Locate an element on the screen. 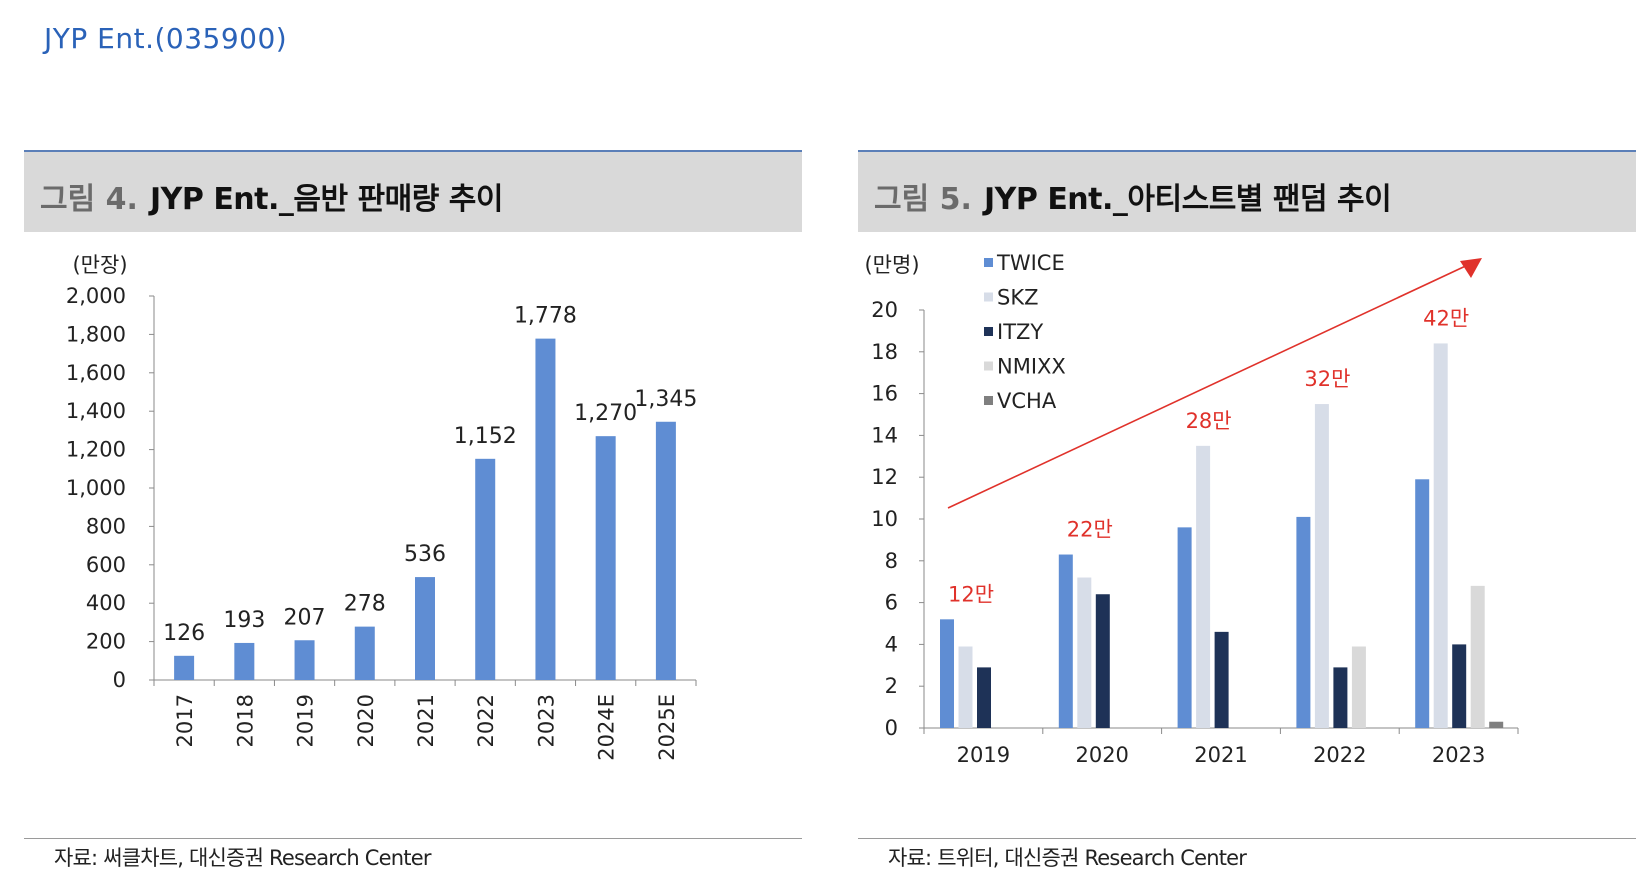  y-tick-label: 6 is located at coordinates (891, 603).